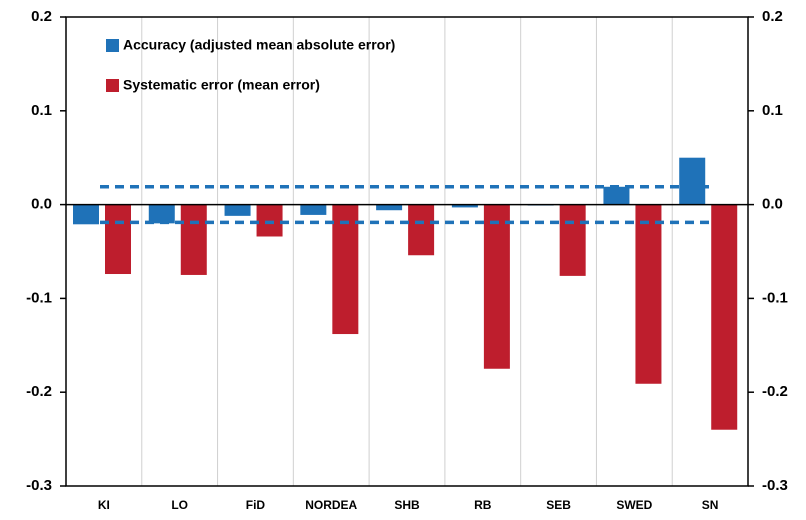 The image size is (806, 520). What do you see at coordinates (772, 110) in the screenshot?
I see `y2-tick-label: 0.1` at bounding box center [772, 110].